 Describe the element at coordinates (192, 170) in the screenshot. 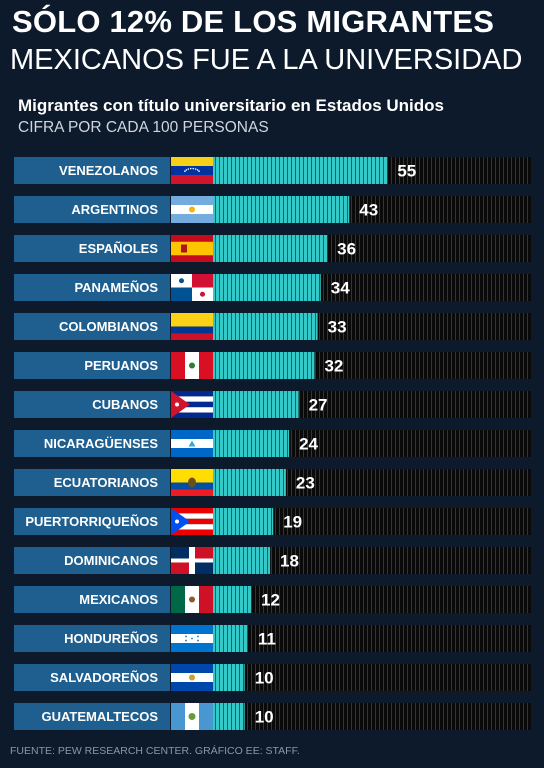

I see `venezuela-flag-icon` at that location.